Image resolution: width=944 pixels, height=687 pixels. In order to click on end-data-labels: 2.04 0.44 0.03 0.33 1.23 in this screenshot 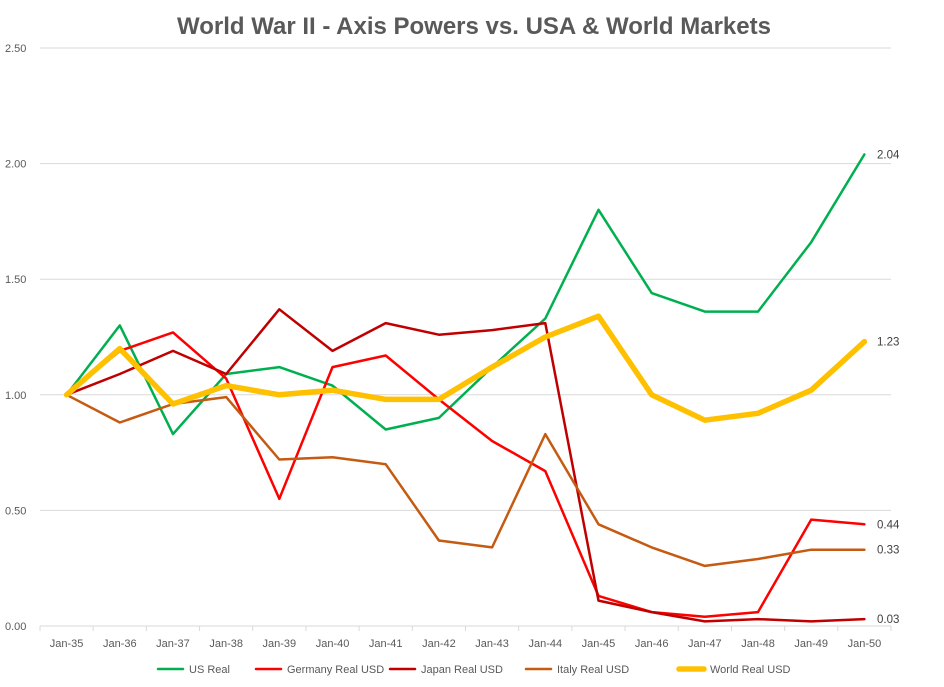, I will do `click(888, 387)`.